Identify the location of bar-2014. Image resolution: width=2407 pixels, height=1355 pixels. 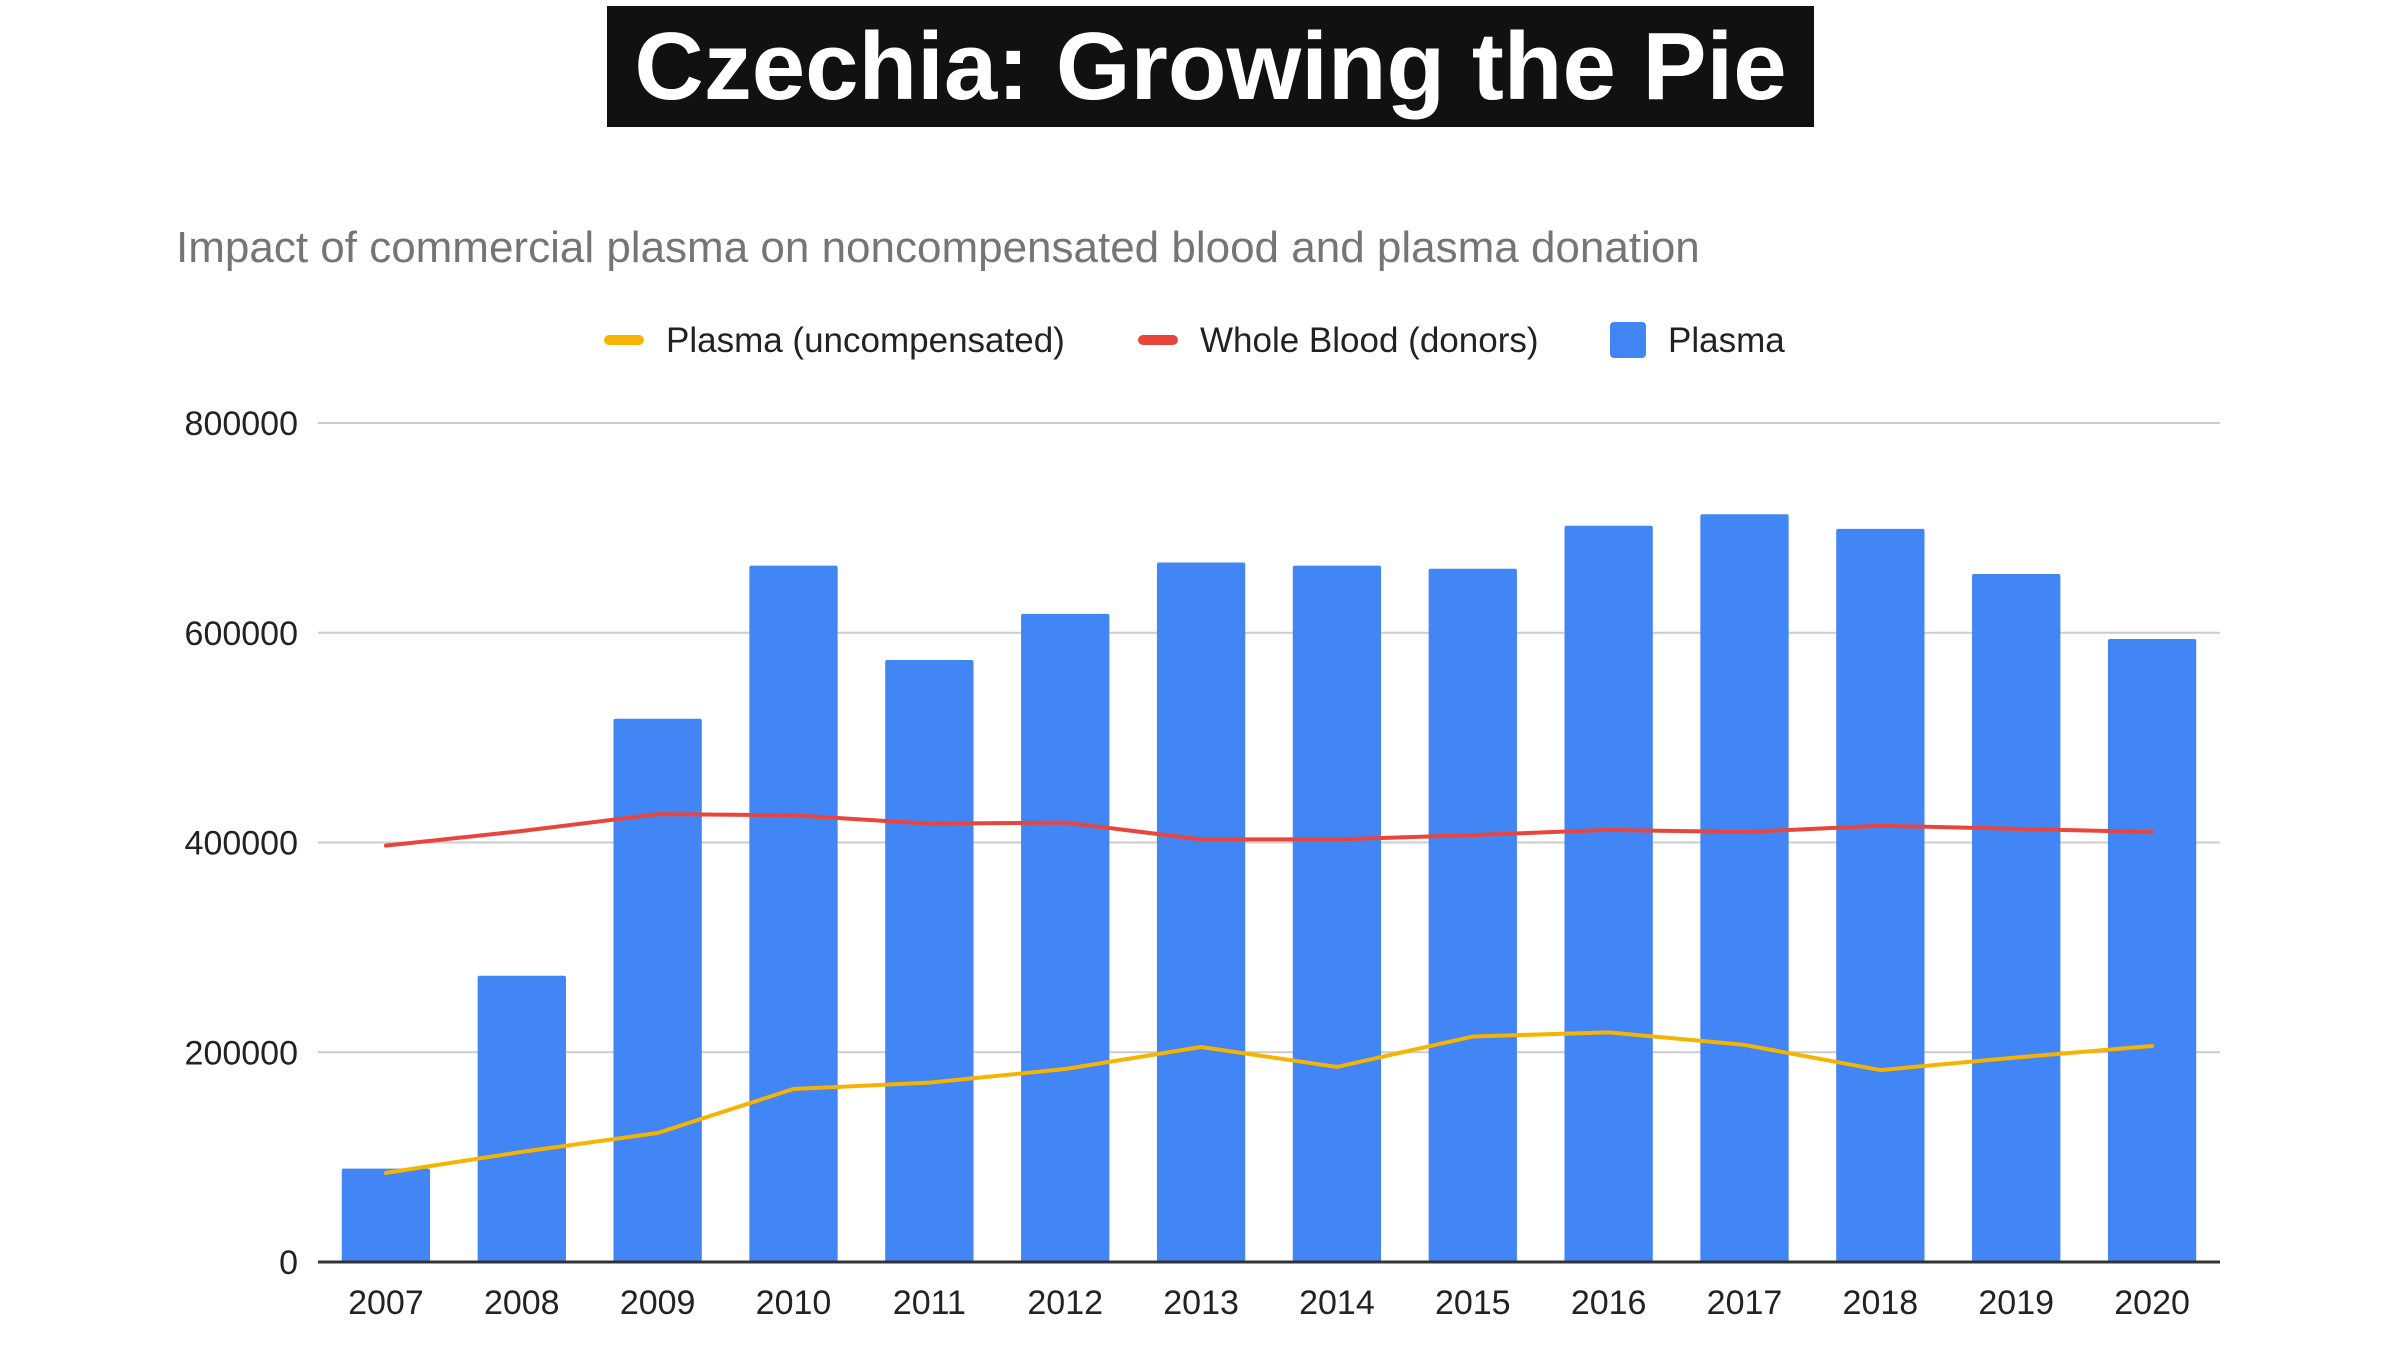
(1337, 913).